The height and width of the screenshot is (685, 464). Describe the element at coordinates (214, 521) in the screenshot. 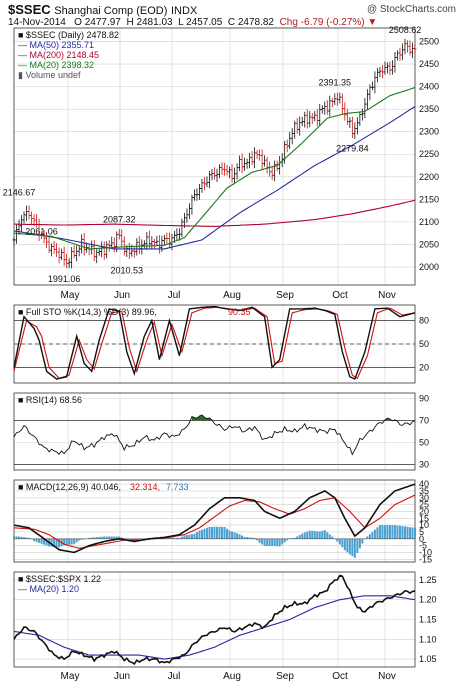

I see `macd-signal-line` at that location.